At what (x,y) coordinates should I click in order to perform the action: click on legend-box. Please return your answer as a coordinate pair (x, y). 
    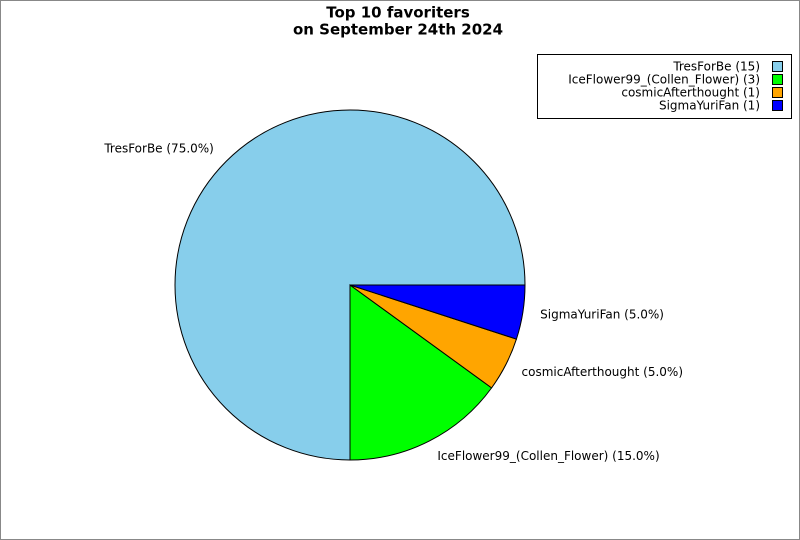
    Looking at the image, I should click on (664, 86).